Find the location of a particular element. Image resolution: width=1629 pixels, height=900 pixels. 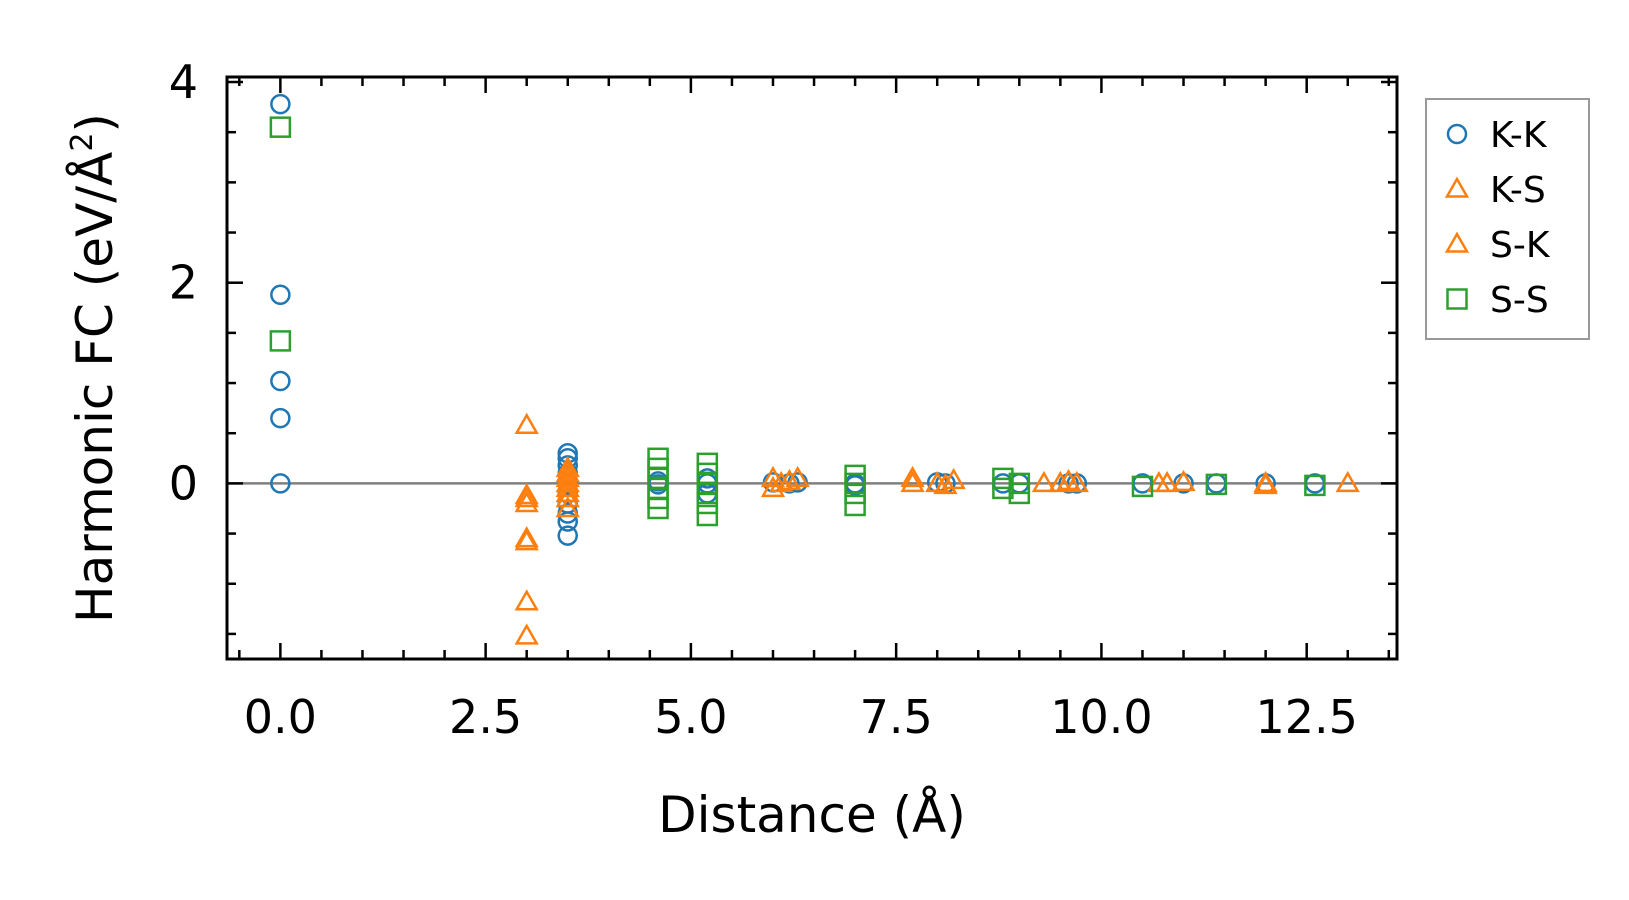

series-k-s is located at coordinates (937, 528).